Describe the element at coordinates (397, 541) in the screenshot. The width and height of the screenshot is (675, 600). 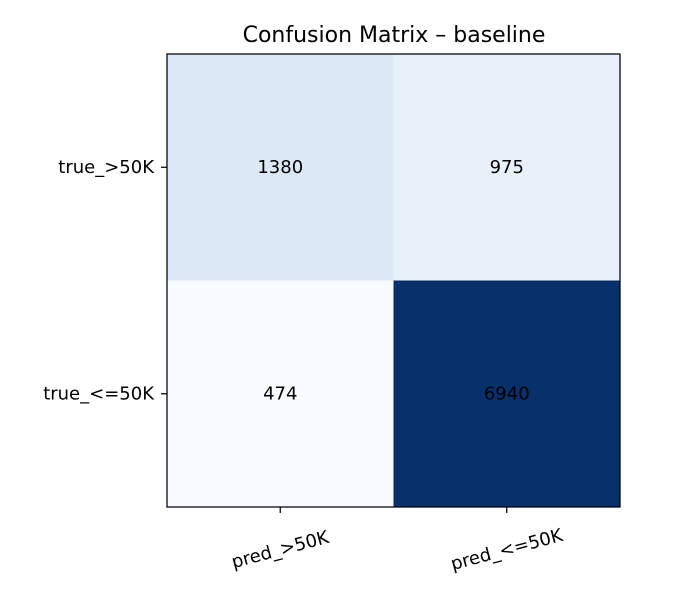
I see `x-axis: pred_>50K pred_<=50K` at that location.